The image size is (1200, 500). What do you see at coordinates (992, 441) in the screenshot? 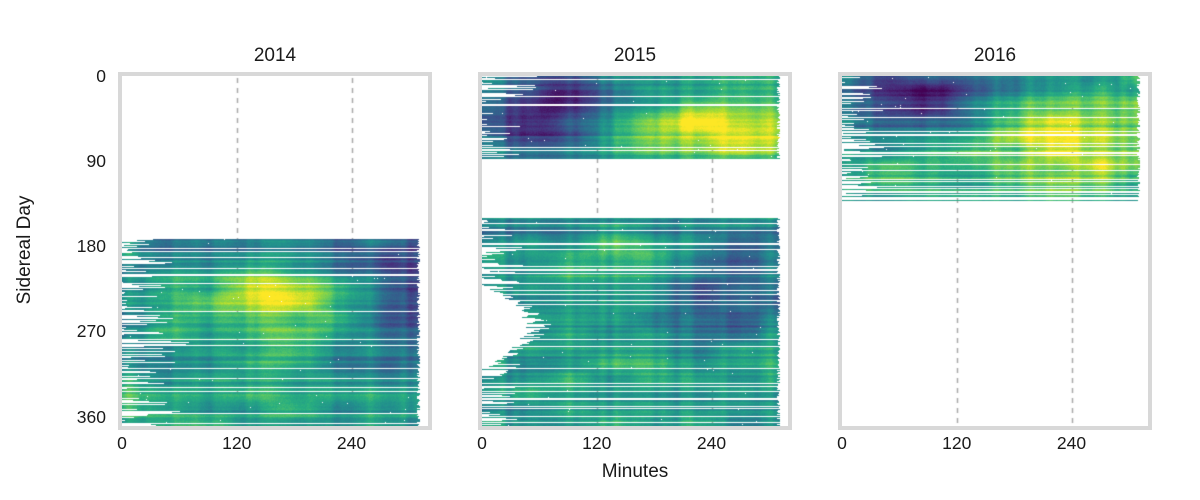
I see `x-axis-ticks-2016: 0 120 240` at bounding box center [992, 441].